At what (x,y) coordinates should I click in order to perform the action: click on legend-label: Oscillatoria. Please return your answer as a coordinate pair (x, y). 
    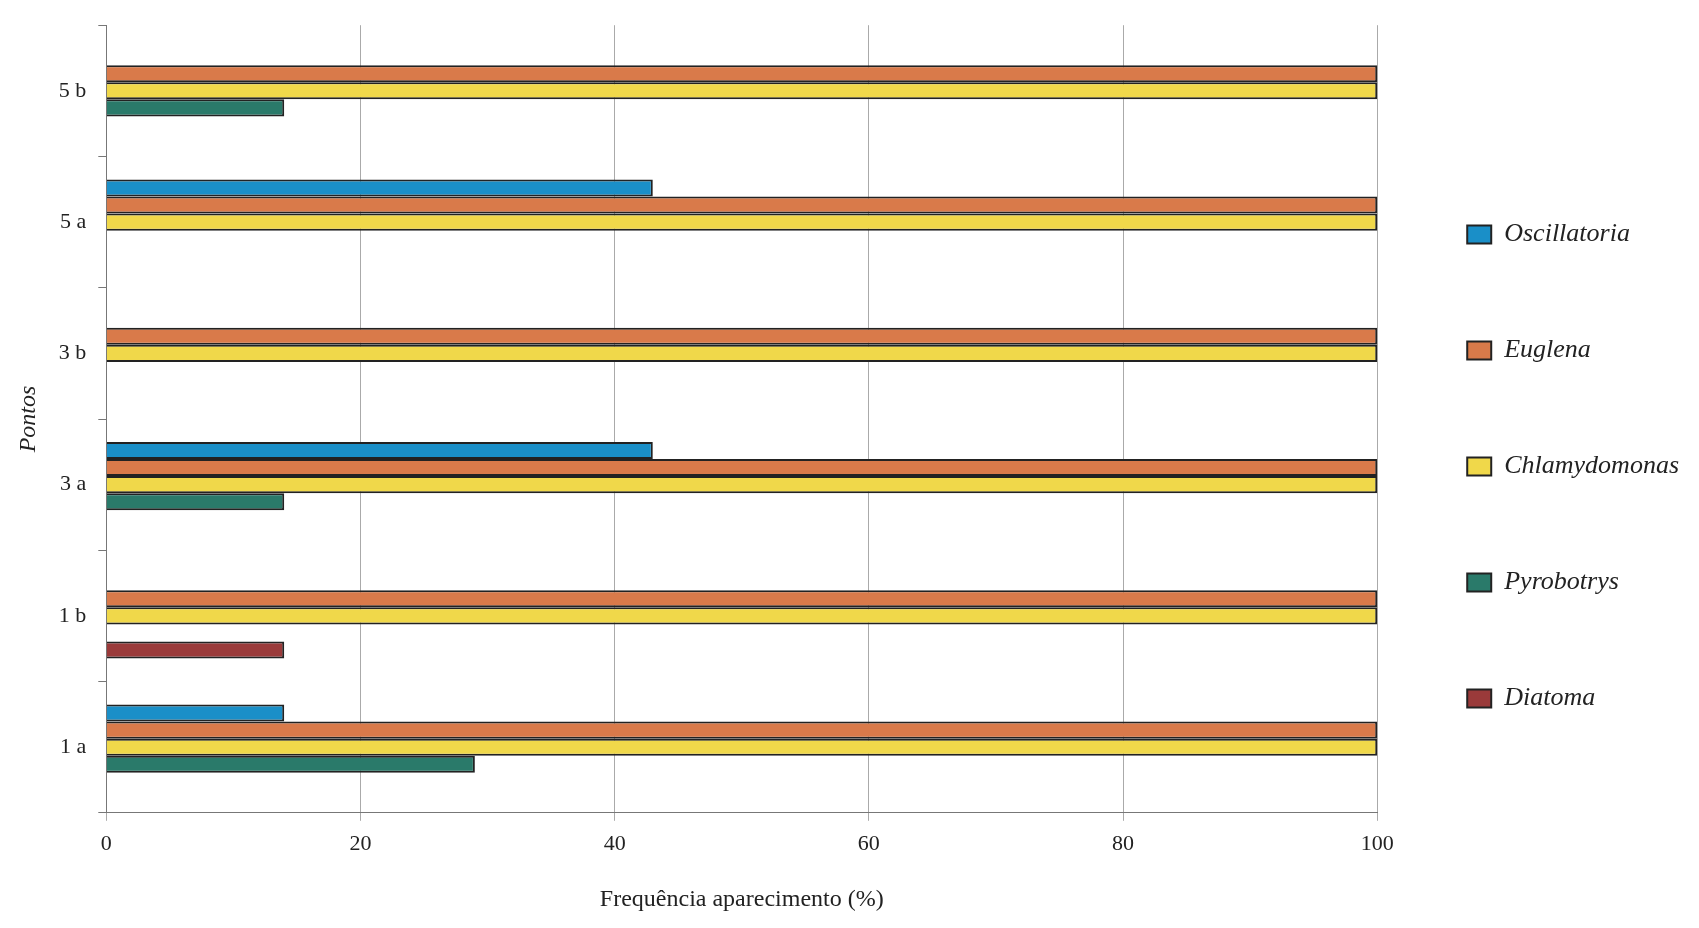
    Looking at the image, I should click on (1567, 233).